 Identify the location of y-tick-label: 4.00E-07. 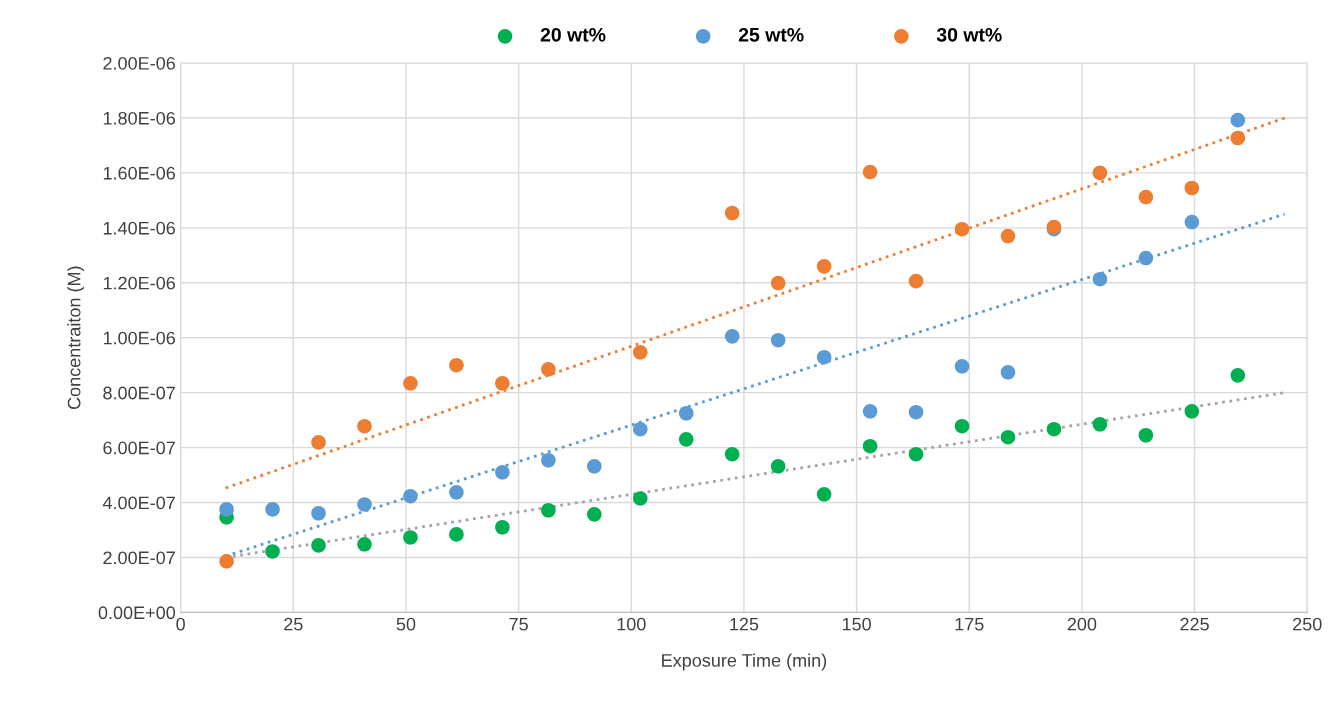
(138, 503).